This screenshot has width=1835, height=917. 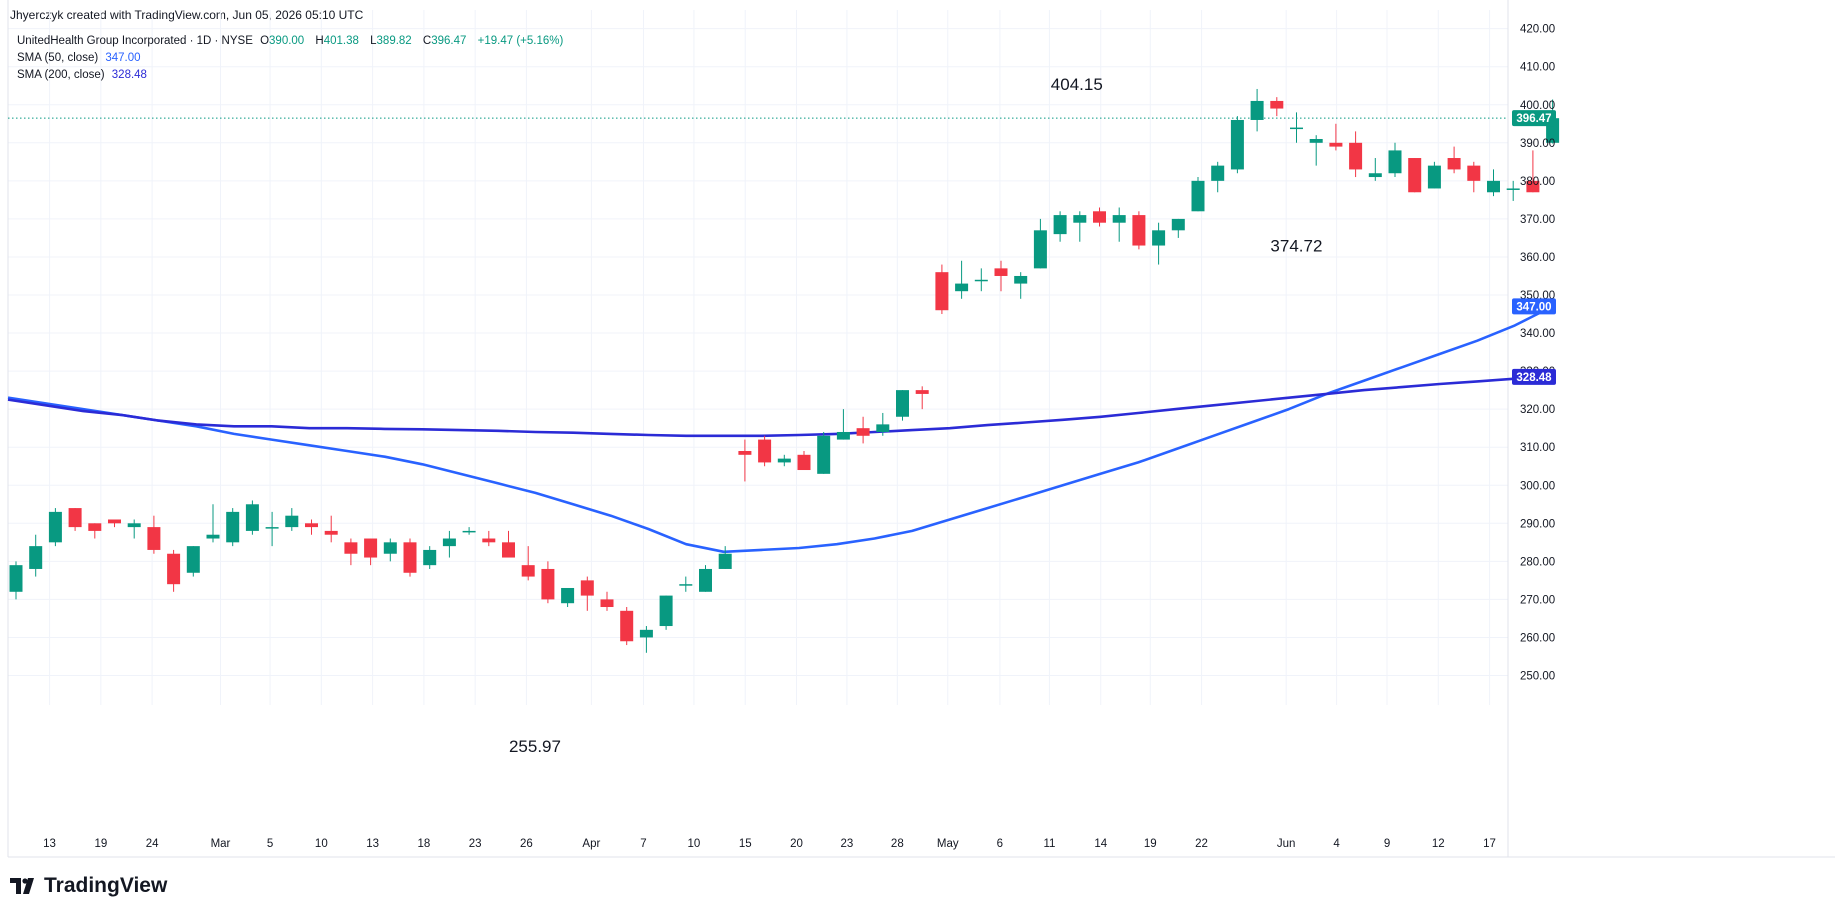 What do you see at coordinates (84, 75) in the screenshot?
I see `sma200-legend: SMA (200, close) 328.48` at bounding box center [84, 75].